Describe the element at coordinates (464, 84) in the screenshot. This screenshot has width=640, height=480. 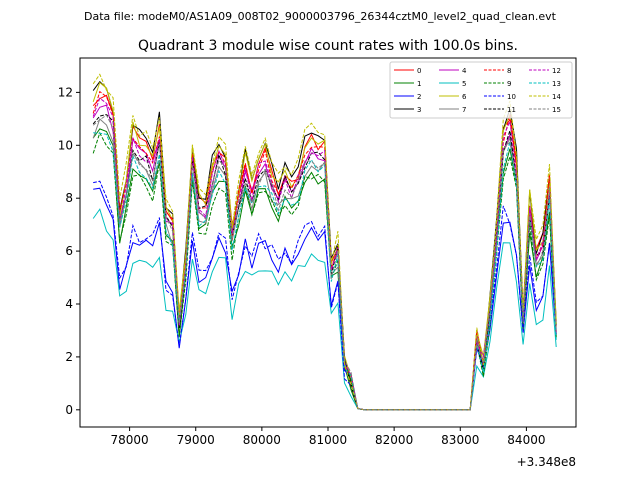
I see `legend-label-5: 5` at that location.